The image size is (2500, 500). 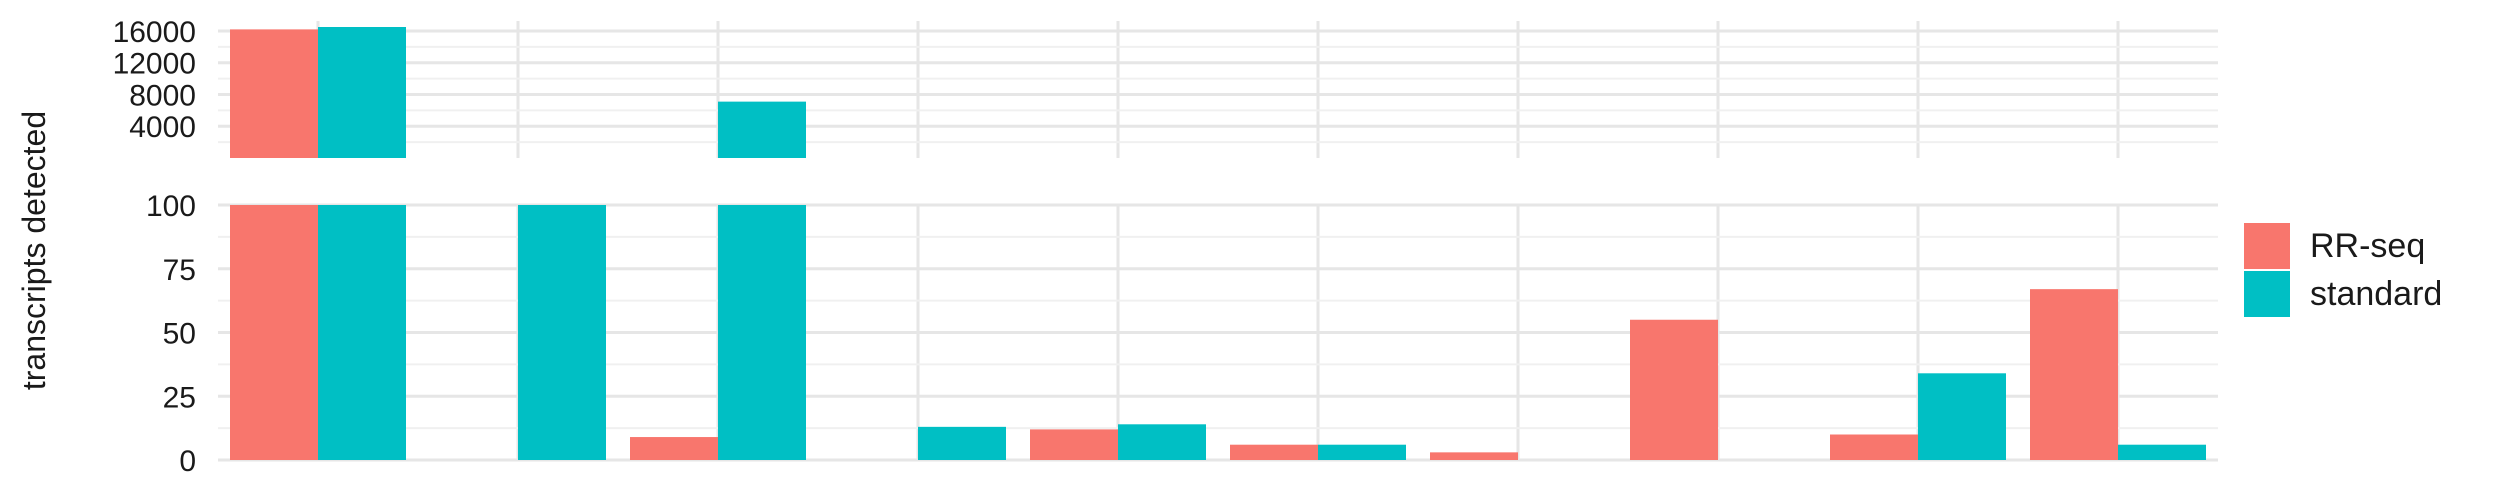 I want to click on bar-upper-rr-seq, so click(x=274, y=93).